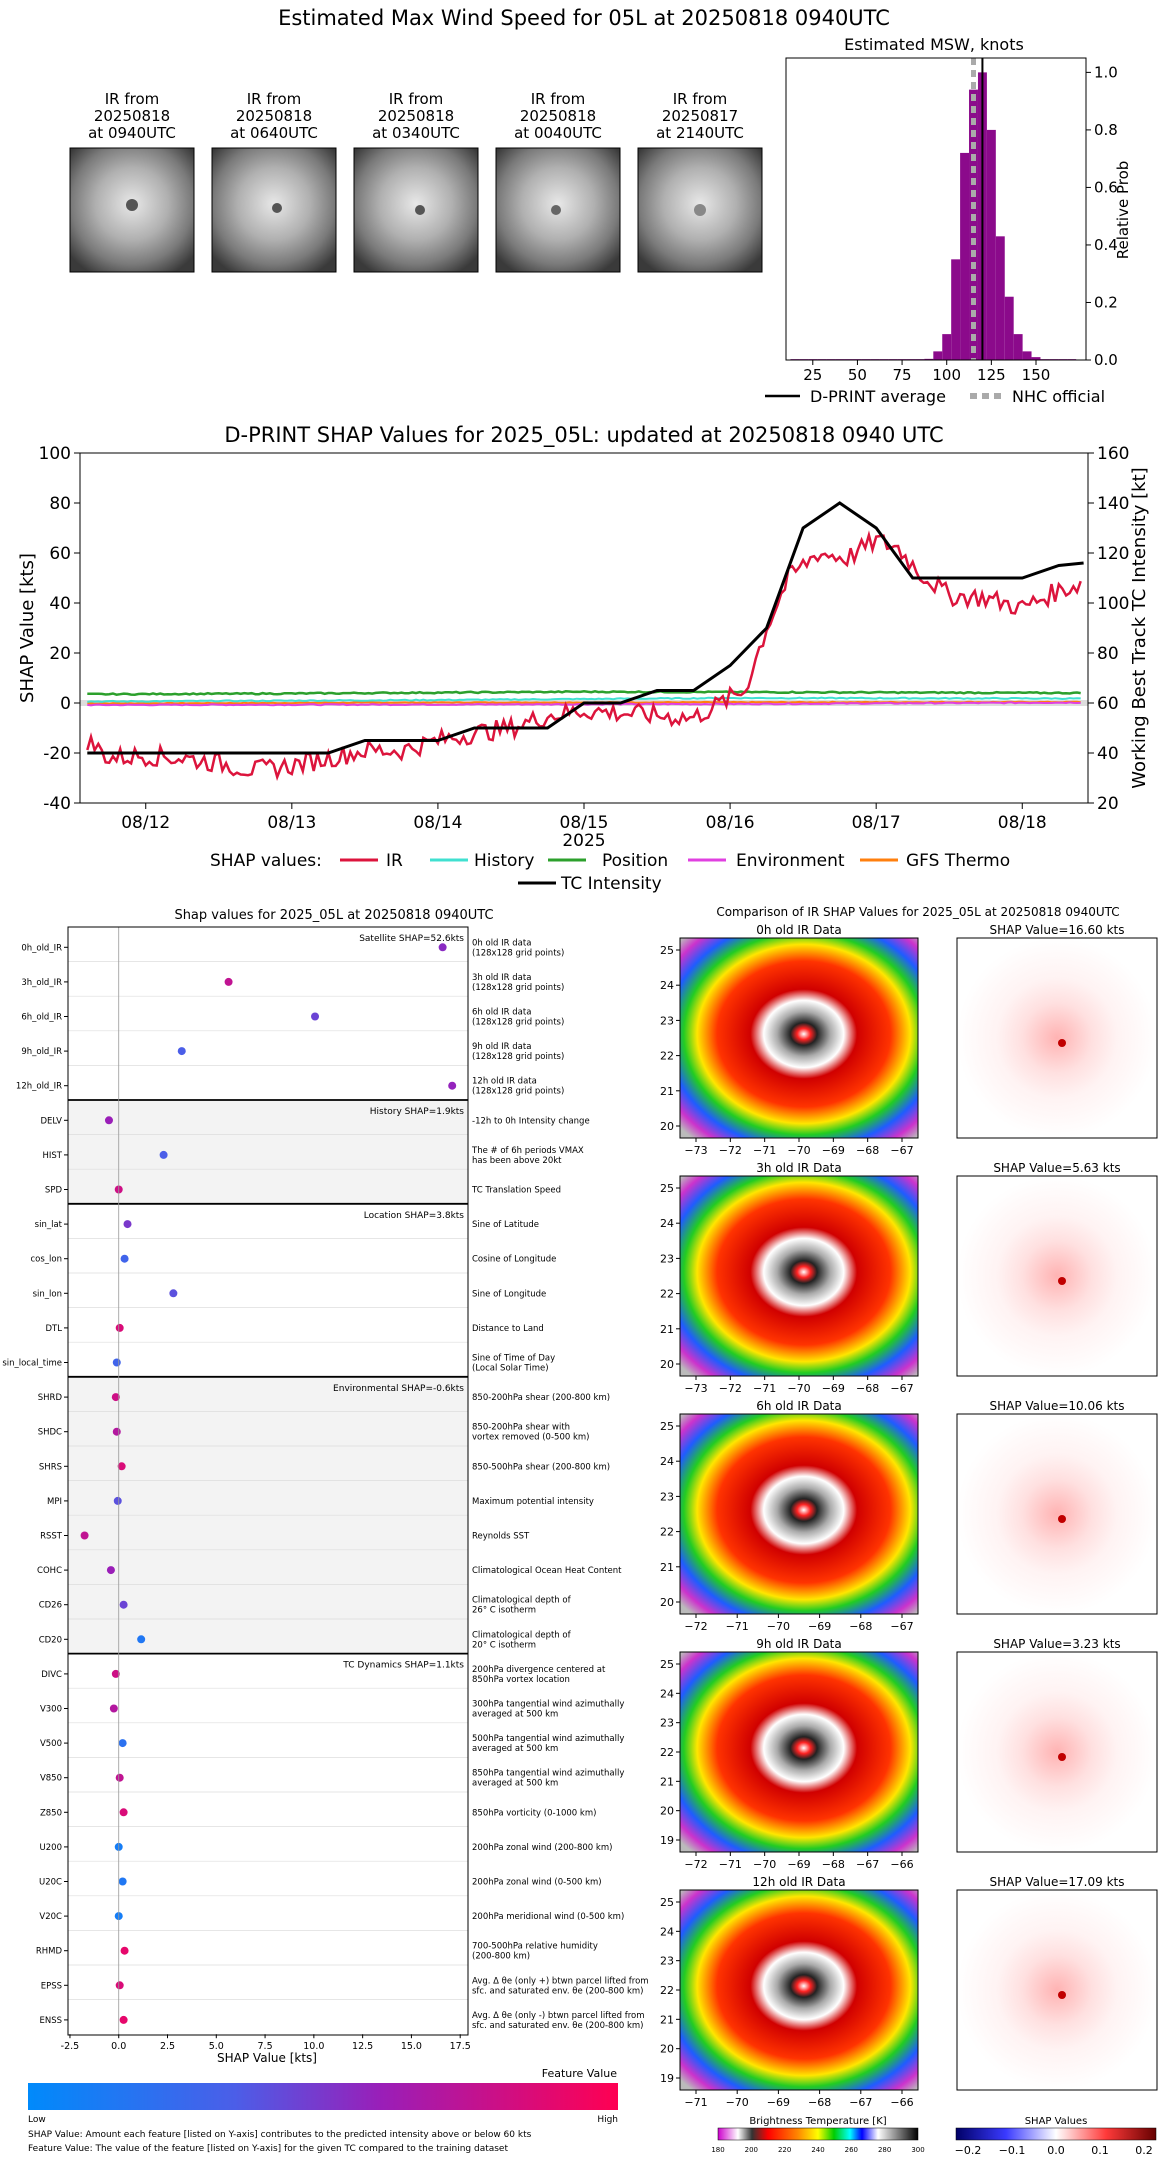 The image size is (1168, 2158). What do you see at coordinates (695, 1388) in the screenshot?
I see `x-tick-label: −73` at bounding box center [695, 1388].